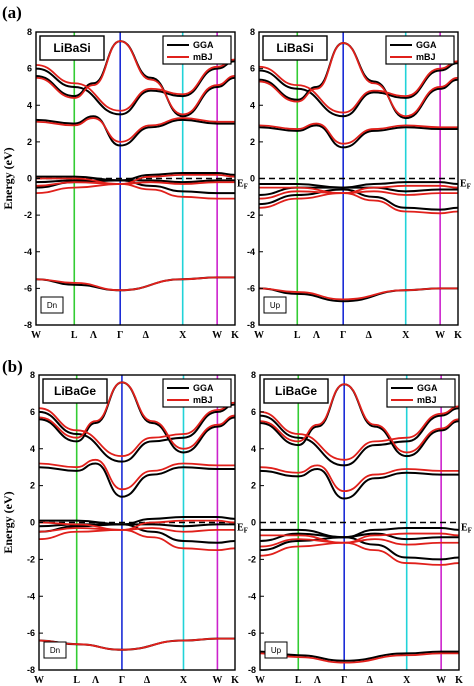 The height and width of the screenshot is (686, 474). Describe the element at coordinates (252, 179) in the screenshot. I see `y-tick-label: 0` at that location.